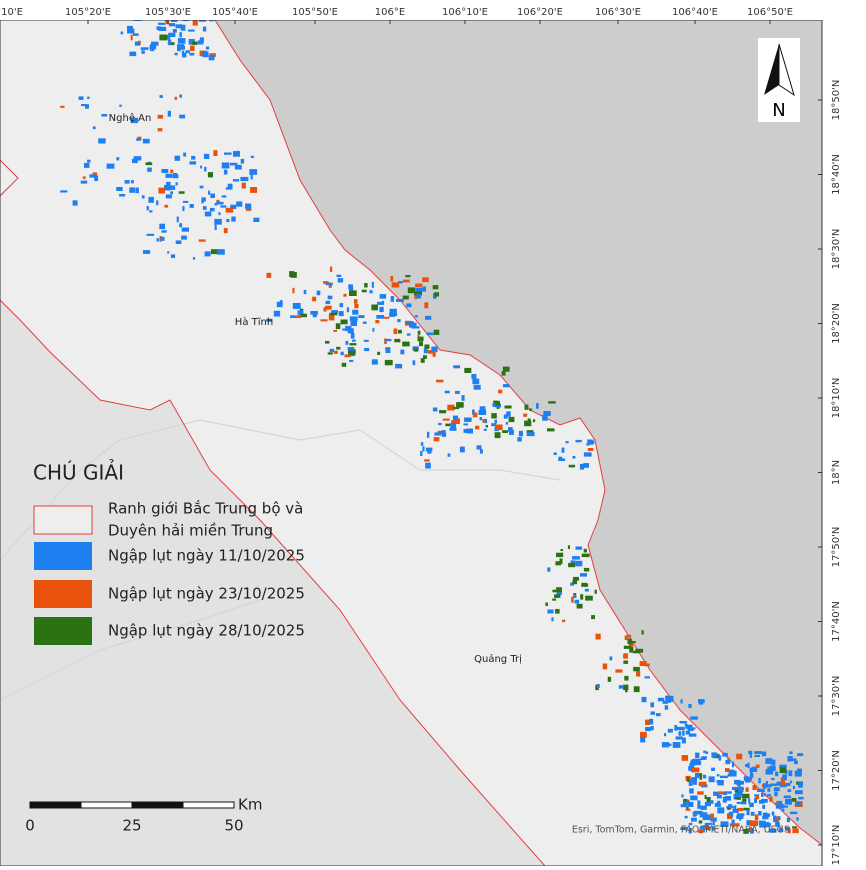 The width and height of the screenshot is (866, 870). What do you see at coordinates (55, 805) in the screenshot?
I see `scale-segment` at bounding box center [55, 805].